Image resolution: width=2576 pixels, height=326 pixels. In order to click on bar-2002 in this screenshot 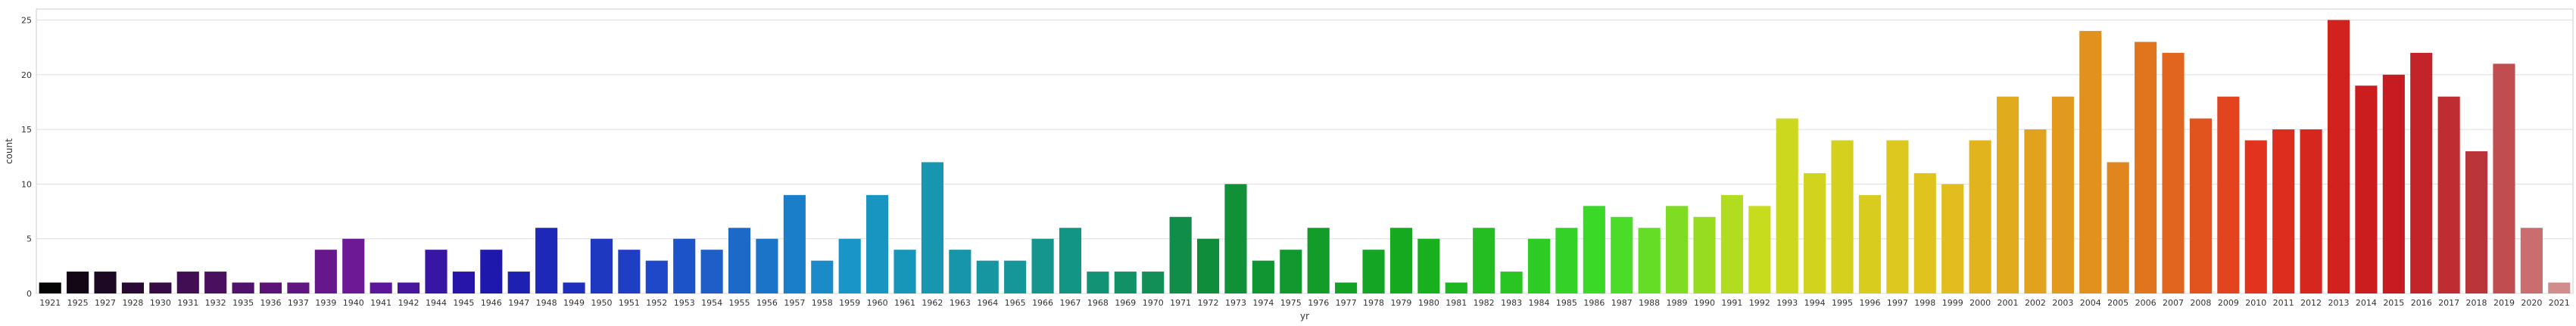, I will do `click(2035, 211)`.